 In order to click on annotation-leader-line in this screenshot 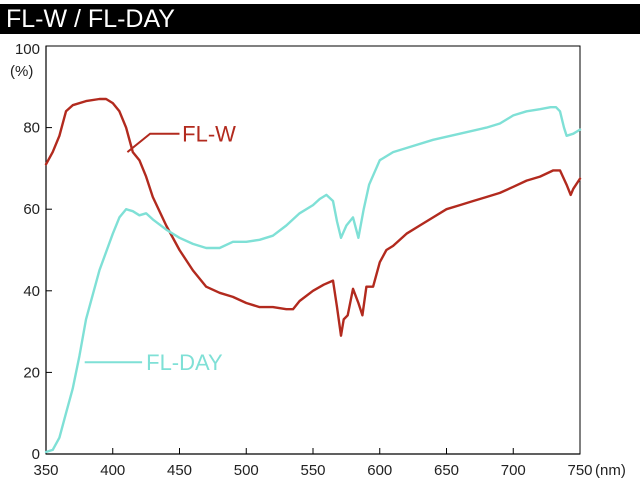, I will do `click(153, 142)`.